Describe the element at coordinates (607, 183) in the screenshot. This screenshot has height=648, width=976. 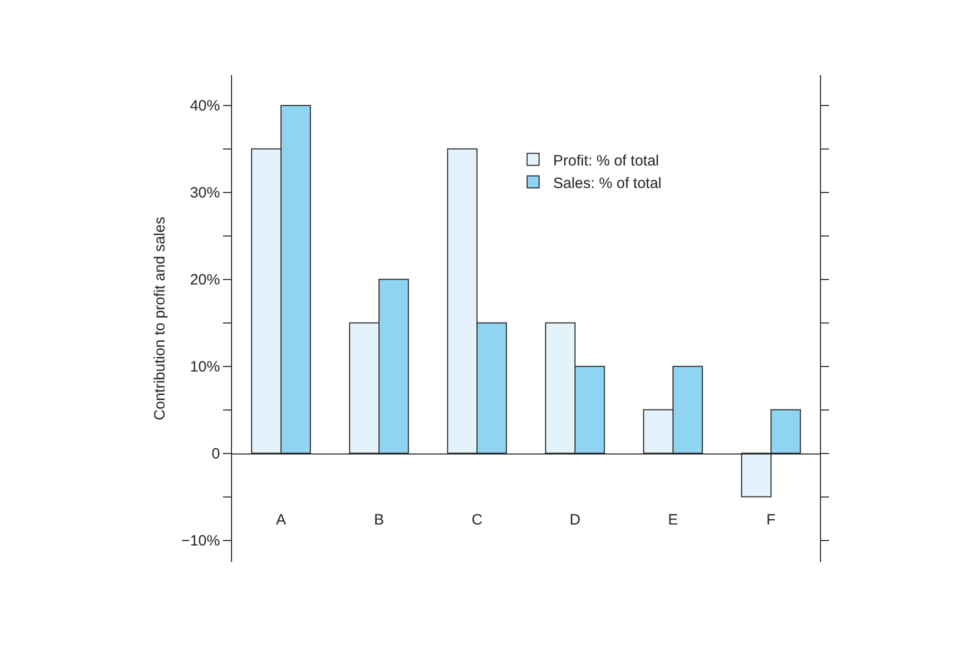
I see `legend-label: Sales: % of total` at that location.